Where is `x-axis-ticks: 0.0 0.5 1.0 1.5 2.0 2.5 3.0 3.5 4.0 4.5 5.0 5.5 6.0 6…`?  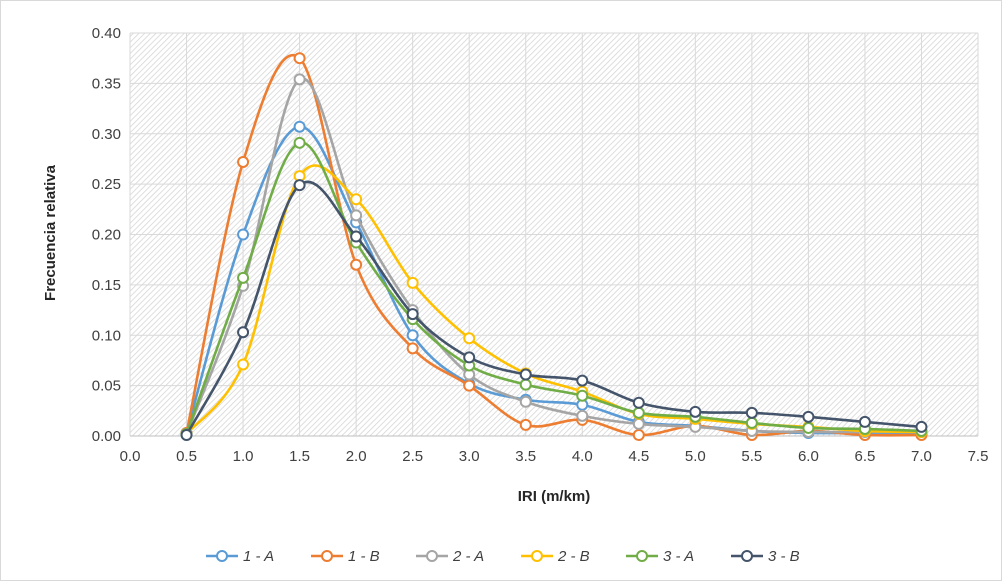 x-axis-ticks: 0.0 0.5 1.0 1.5 2.0 2.5 3.0 3.5 4.0 4.5 5.0 5.5 6.0 6… is located at coordinates (554, 456).